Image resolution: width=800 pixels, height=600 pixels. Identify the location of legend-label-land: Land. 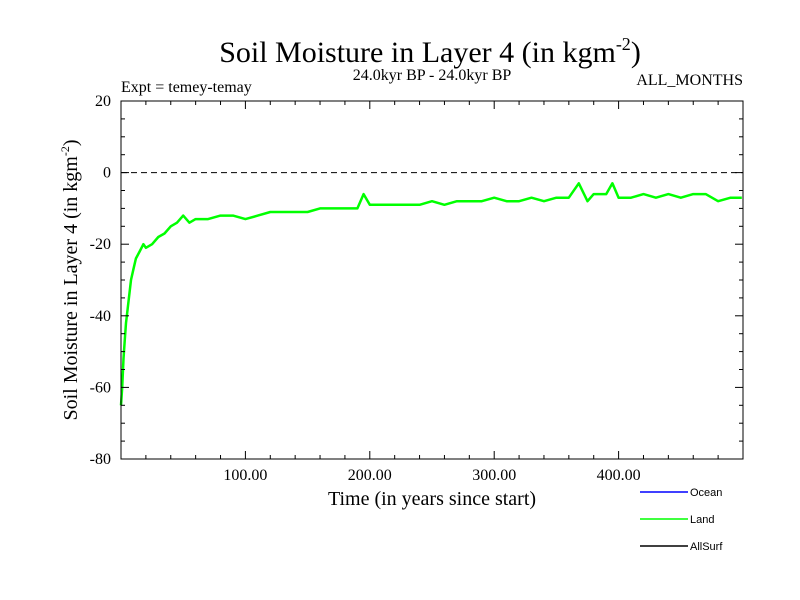
(702, 520).